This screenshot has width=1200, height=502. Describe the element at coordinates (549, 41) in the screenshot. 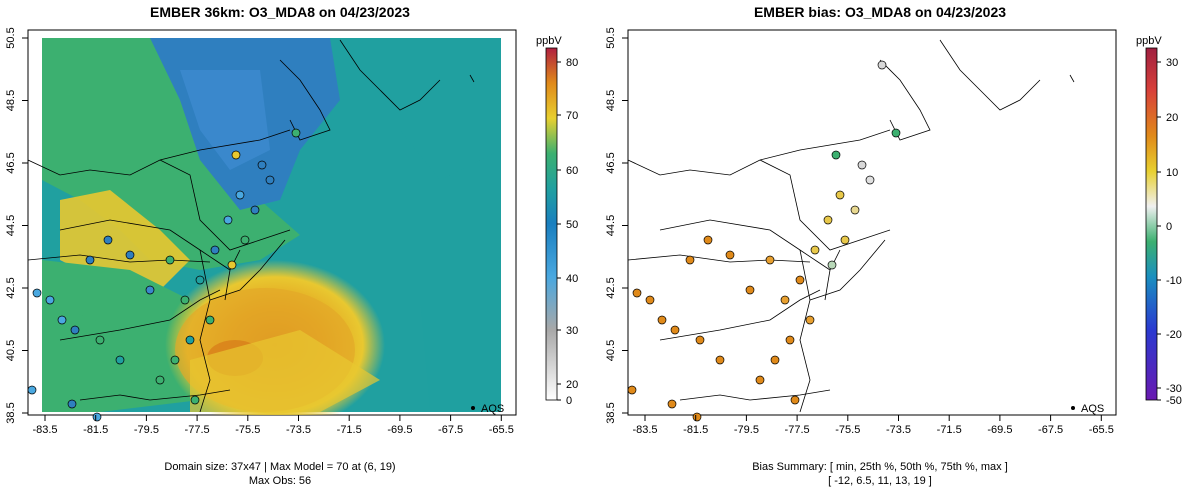

I see `model-colorbar-unit: ppbV` at that location.